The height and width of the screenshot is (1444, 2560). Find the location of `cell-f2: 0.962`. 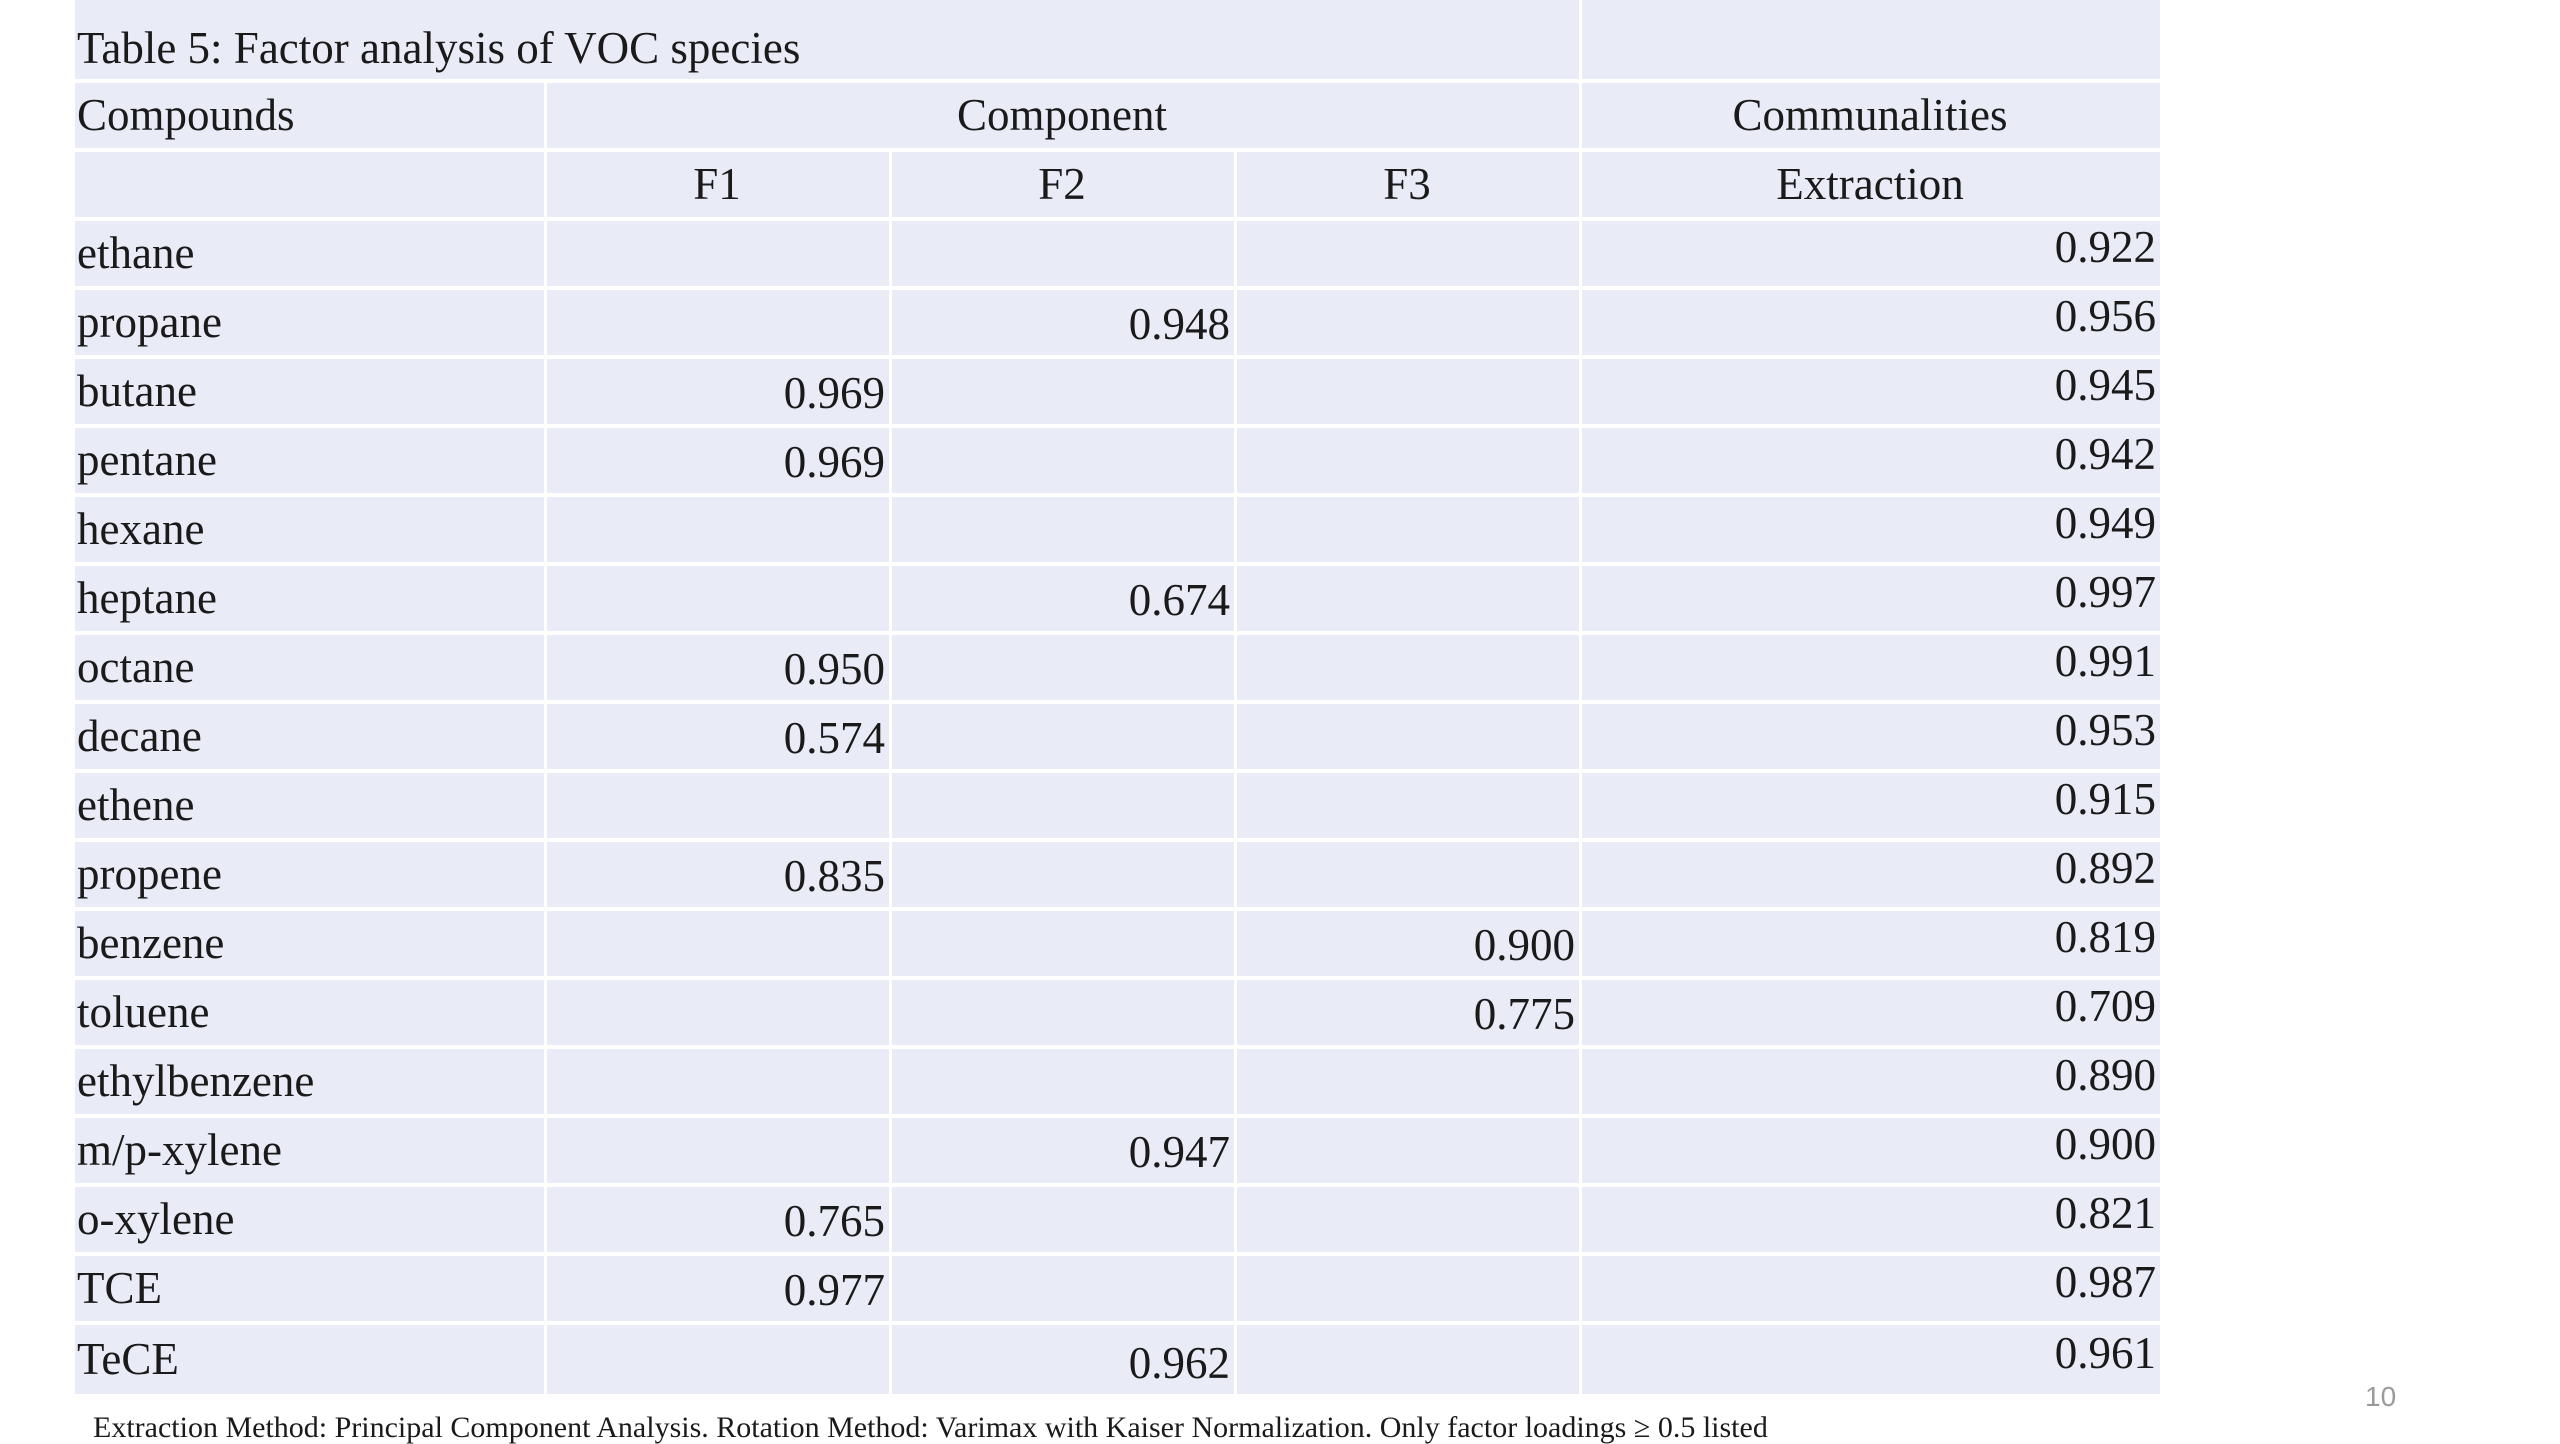

cell-f2: 0.962 is located at coordinates (1064, 1359).